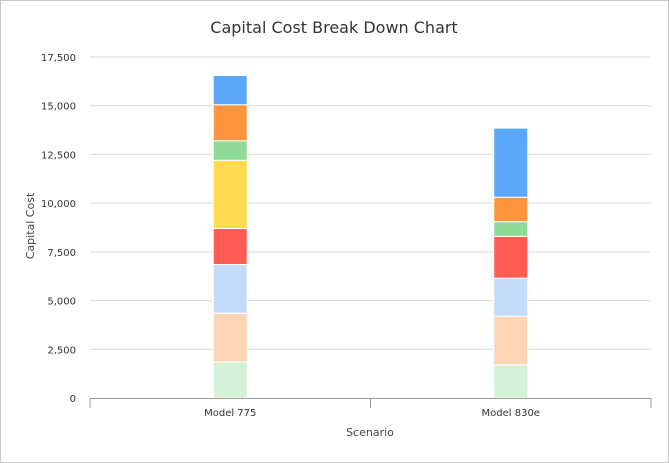 The image size is (669, 463). What do you see at coordinates (61, 302) in the screenshot?
I see `y-tick-label: 5,000` at bounding box center [61, 302].